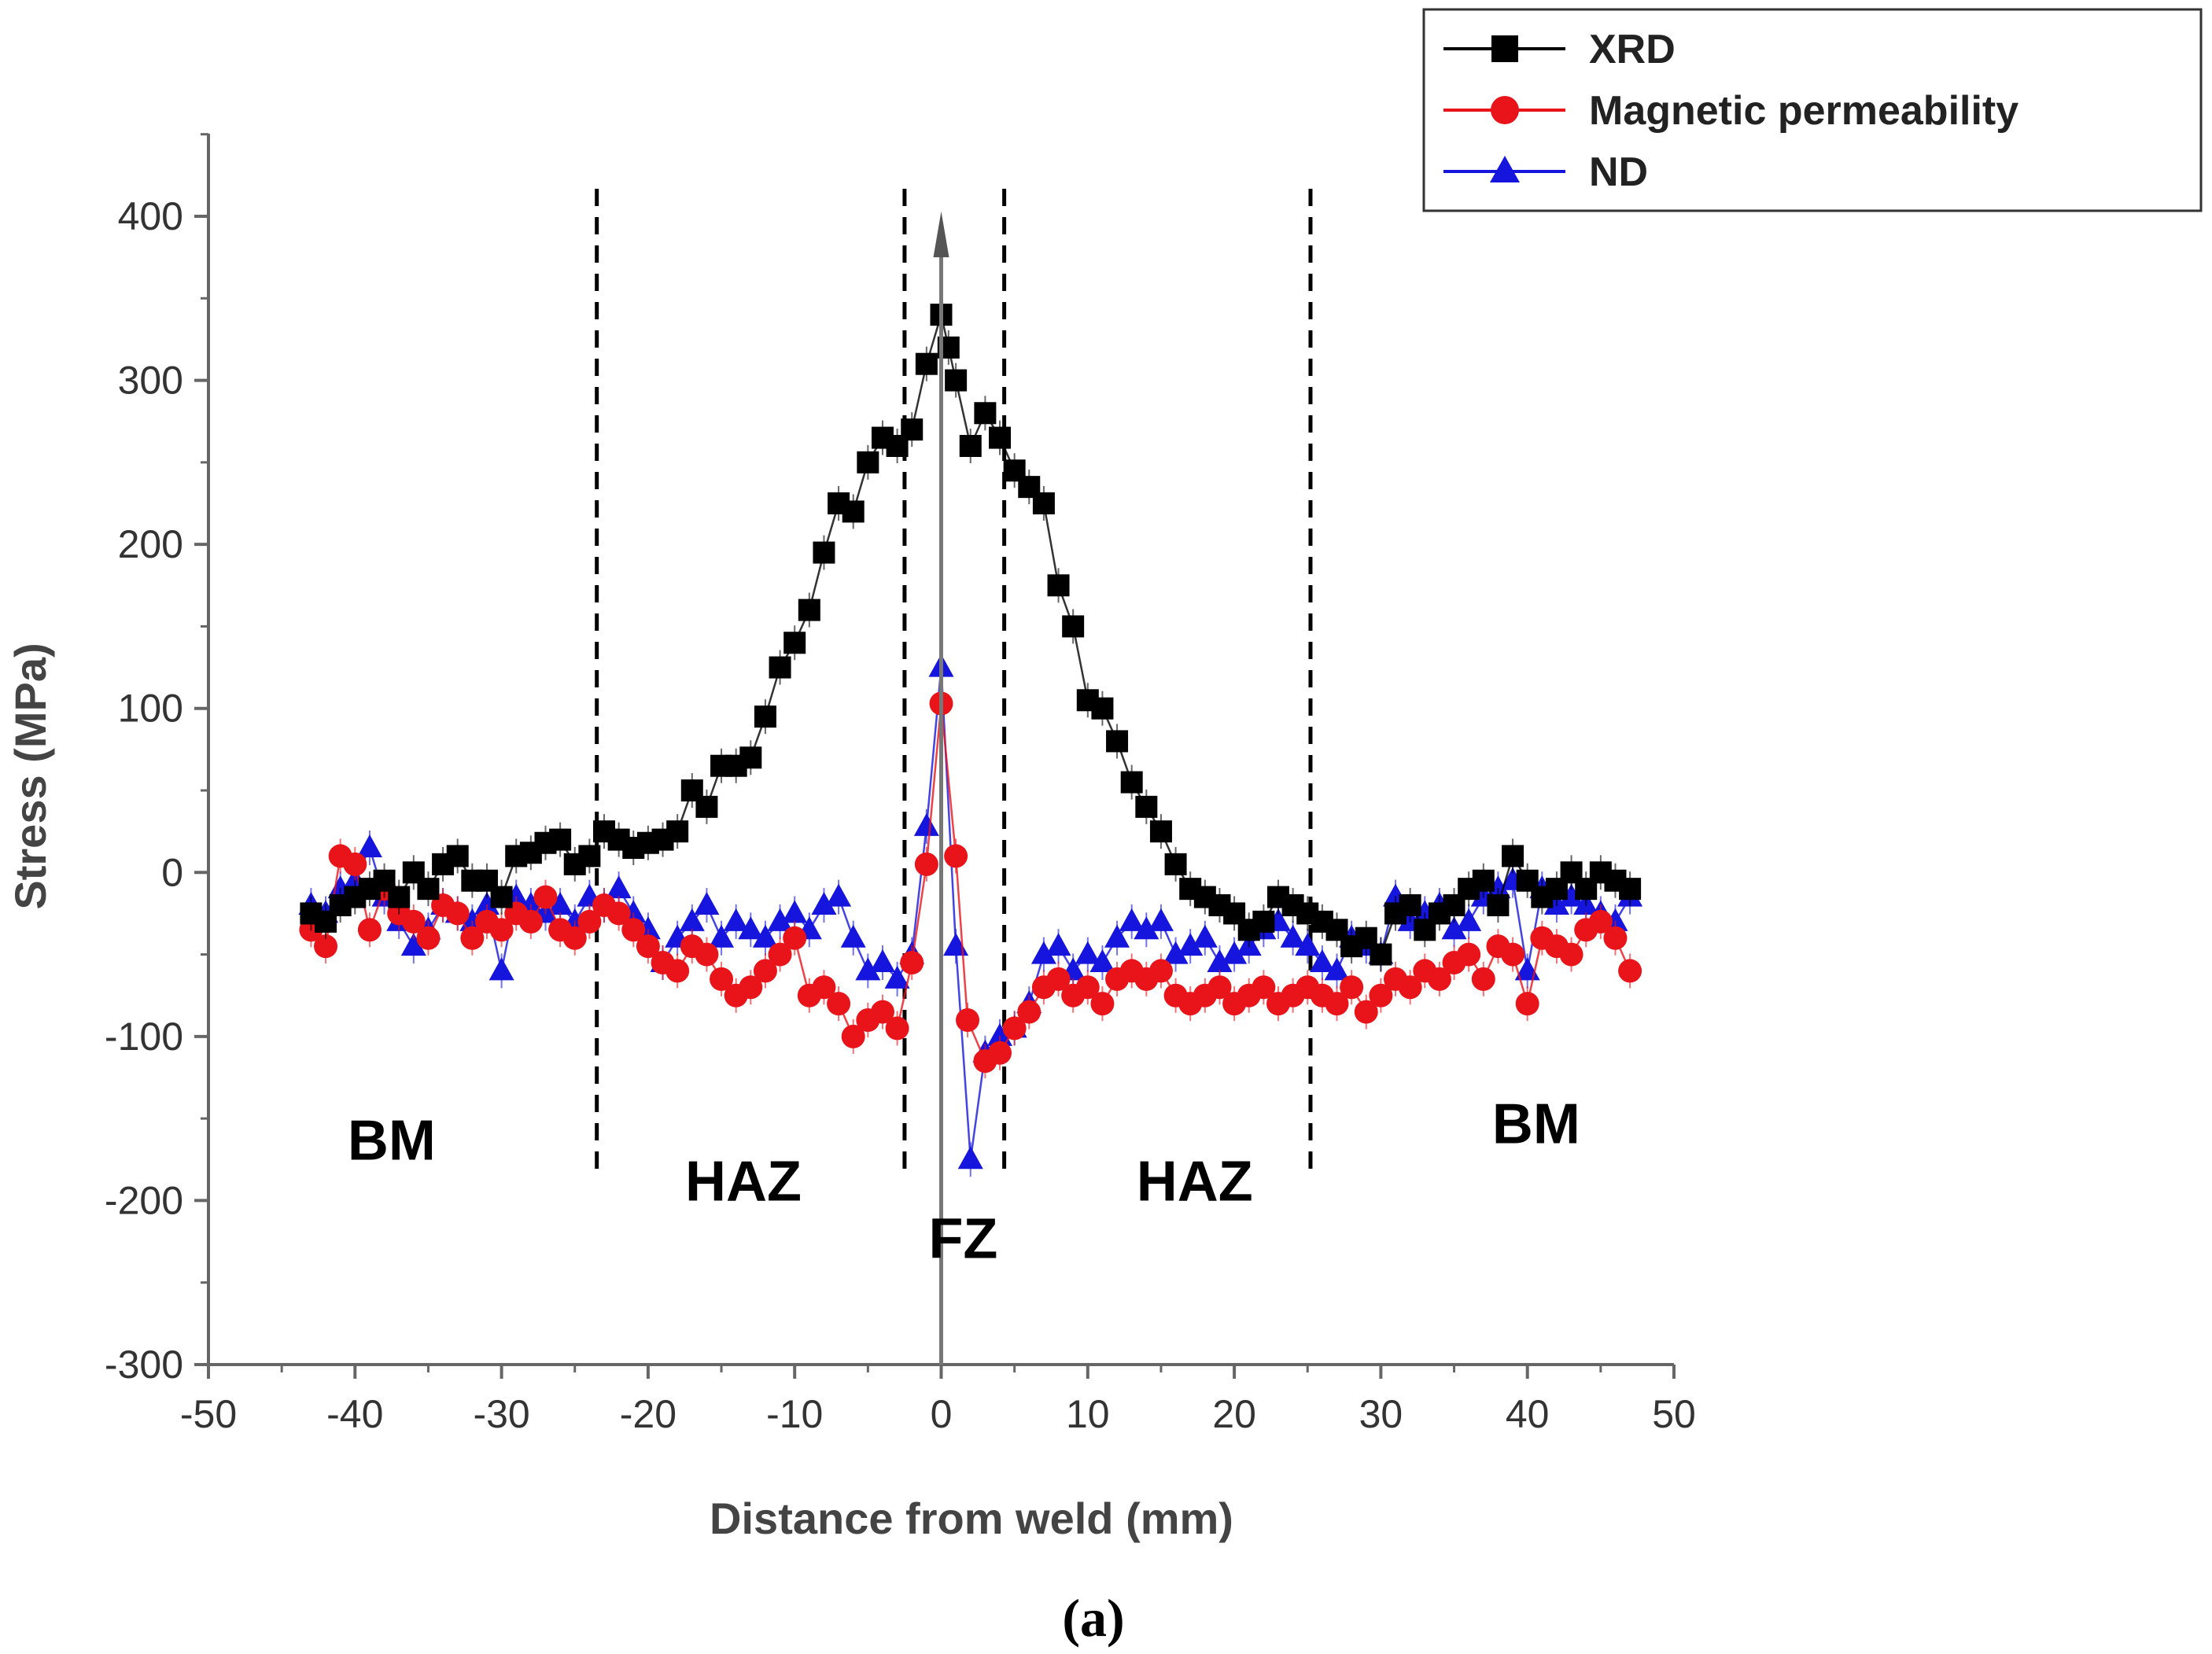 This screenshot has width=2212, height=1654. What do you see at coordinates (150, 709) in the screenshot?
I see `y-tick-label: 100` at bounding box center [150, 709].